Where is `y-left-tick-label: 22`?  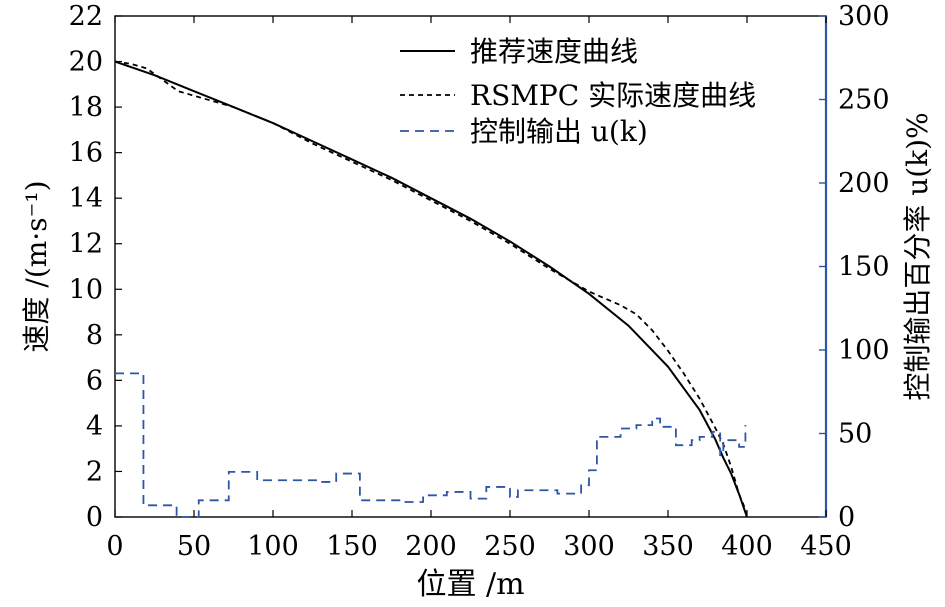
y-left-tick-label: 22 is located at coordinates (86, 16).